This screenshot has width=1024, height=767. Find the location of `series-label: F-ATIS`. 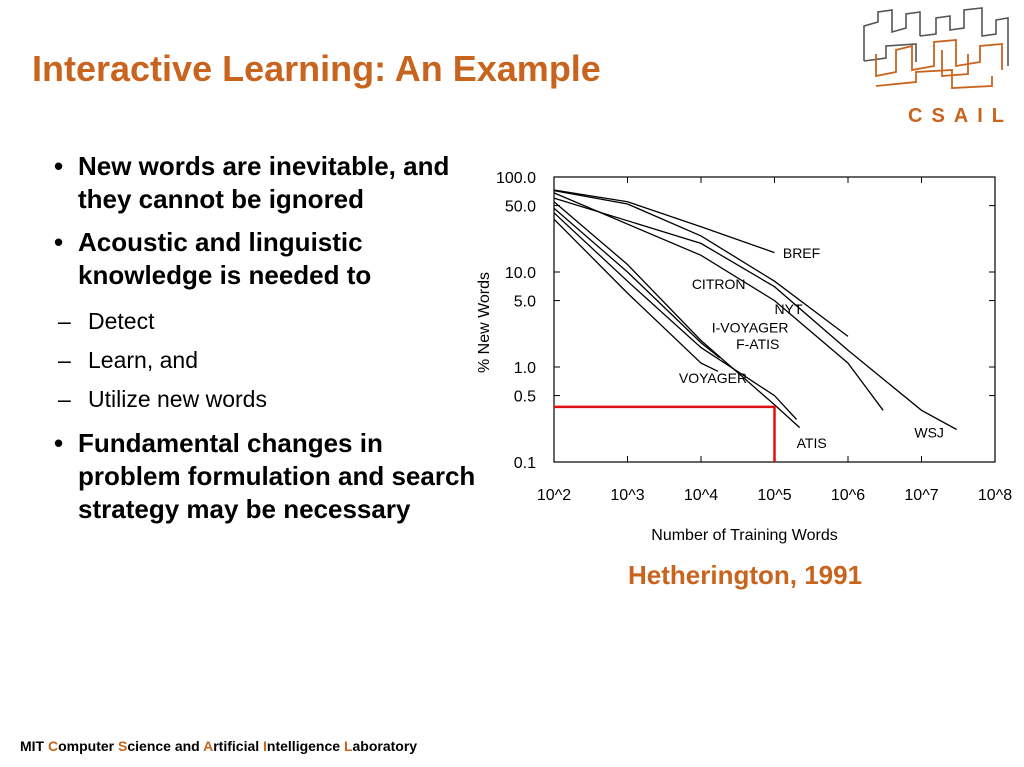

series-label: F-ATIS is located at coordinates (757, 344).